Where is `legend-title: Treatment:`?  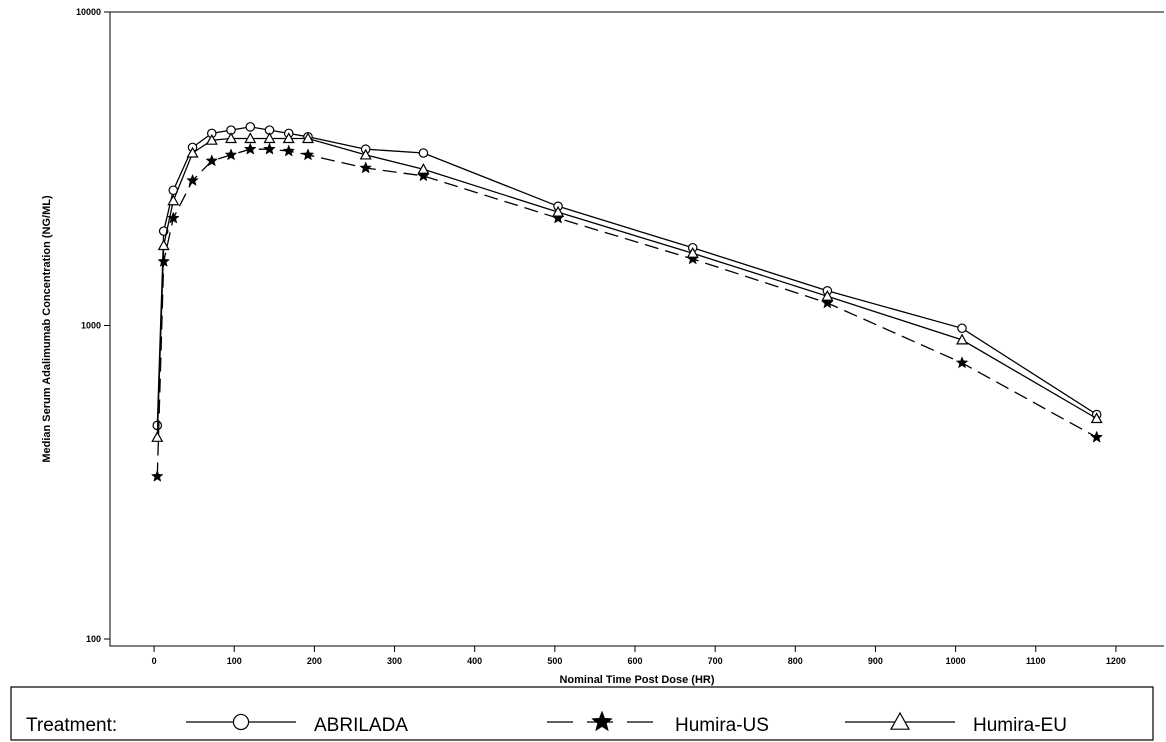 legend-title: Treatment: is located at coordinates (71, 725).